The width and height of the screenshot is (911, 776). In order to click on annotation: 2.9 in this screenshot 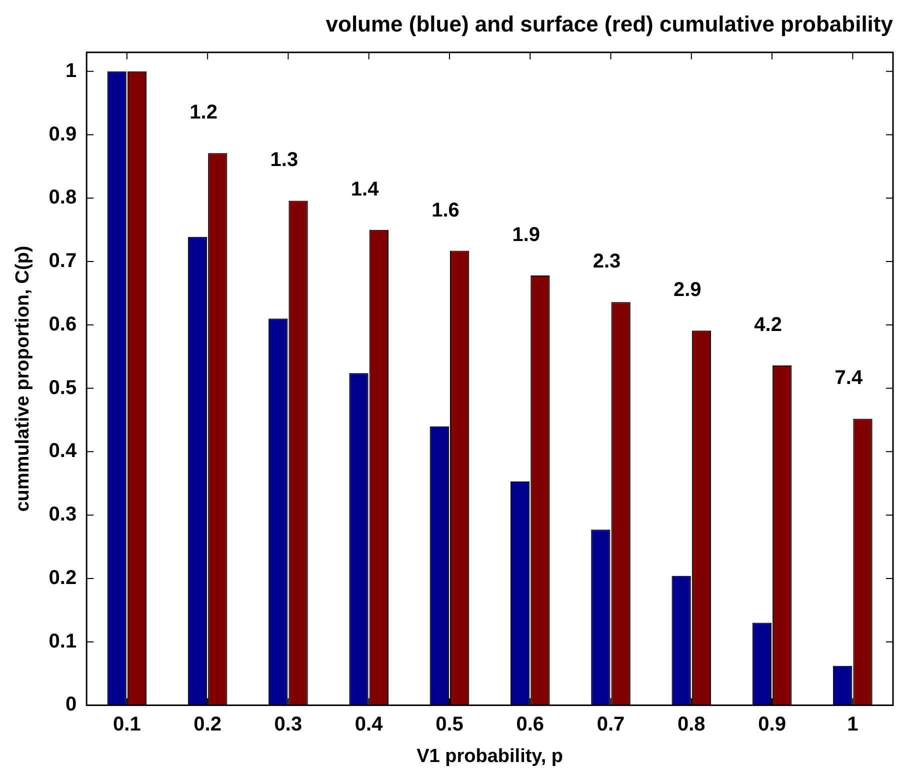, I will do `click(687, 290)`.